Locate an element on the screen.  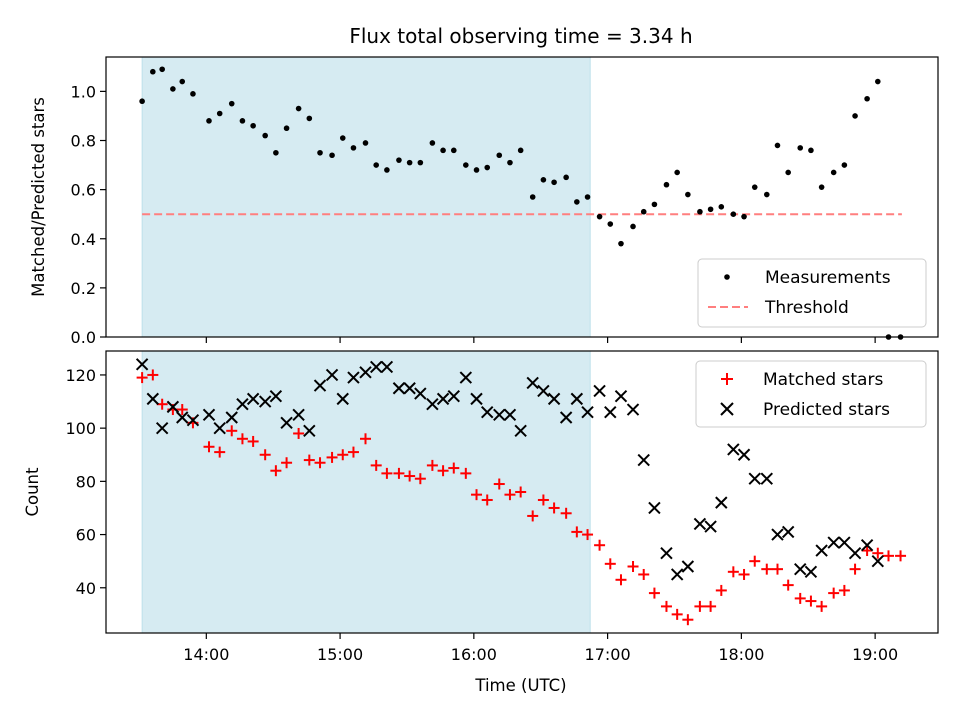
y-tick-label: 120 is located at coordinates (80, 375).